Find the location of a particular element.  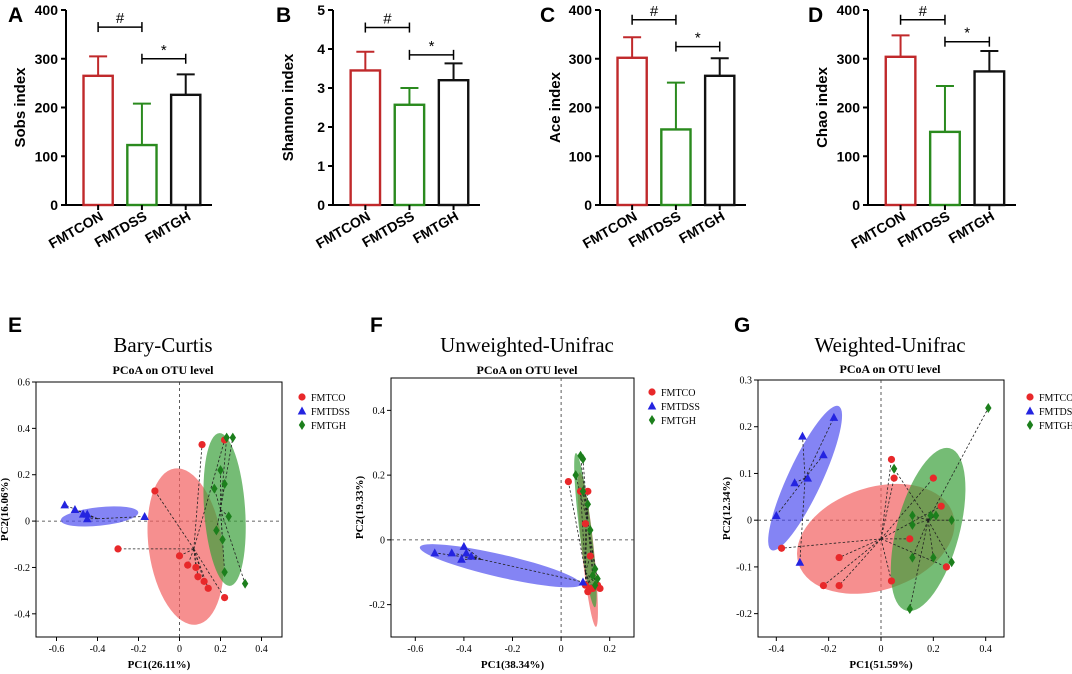

x-tick-label: -0.6 is located at coordinates (415, 649).